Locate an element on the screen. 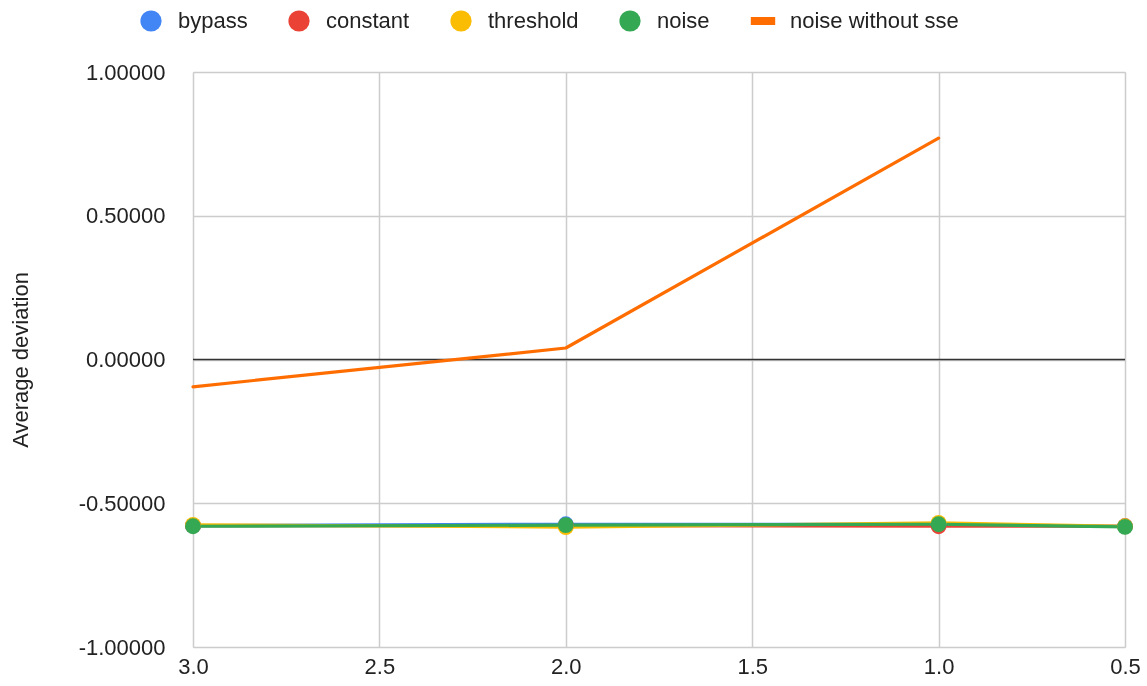  y-tick-label: 0.50000 is located at coordinates (125, 216).